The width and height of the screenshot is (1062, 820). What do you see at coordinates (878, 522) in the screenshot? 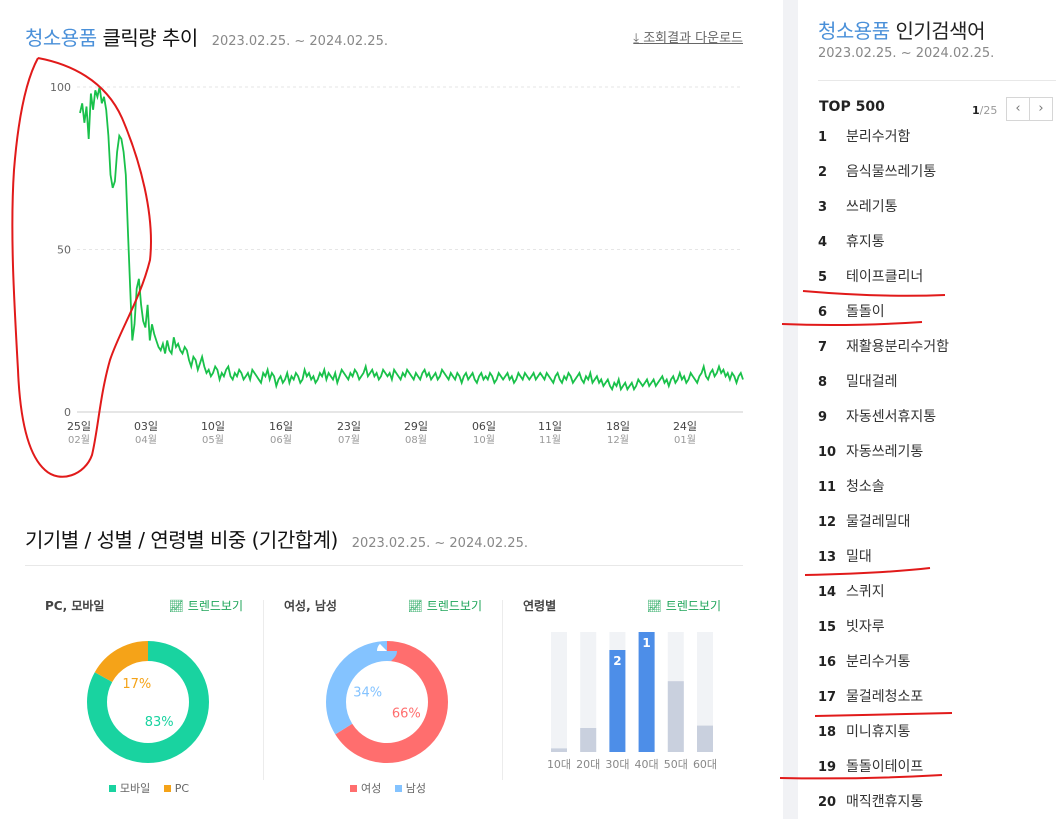
I see `keyword-text: 물걸레밀대` at bounding box center [878, 522].